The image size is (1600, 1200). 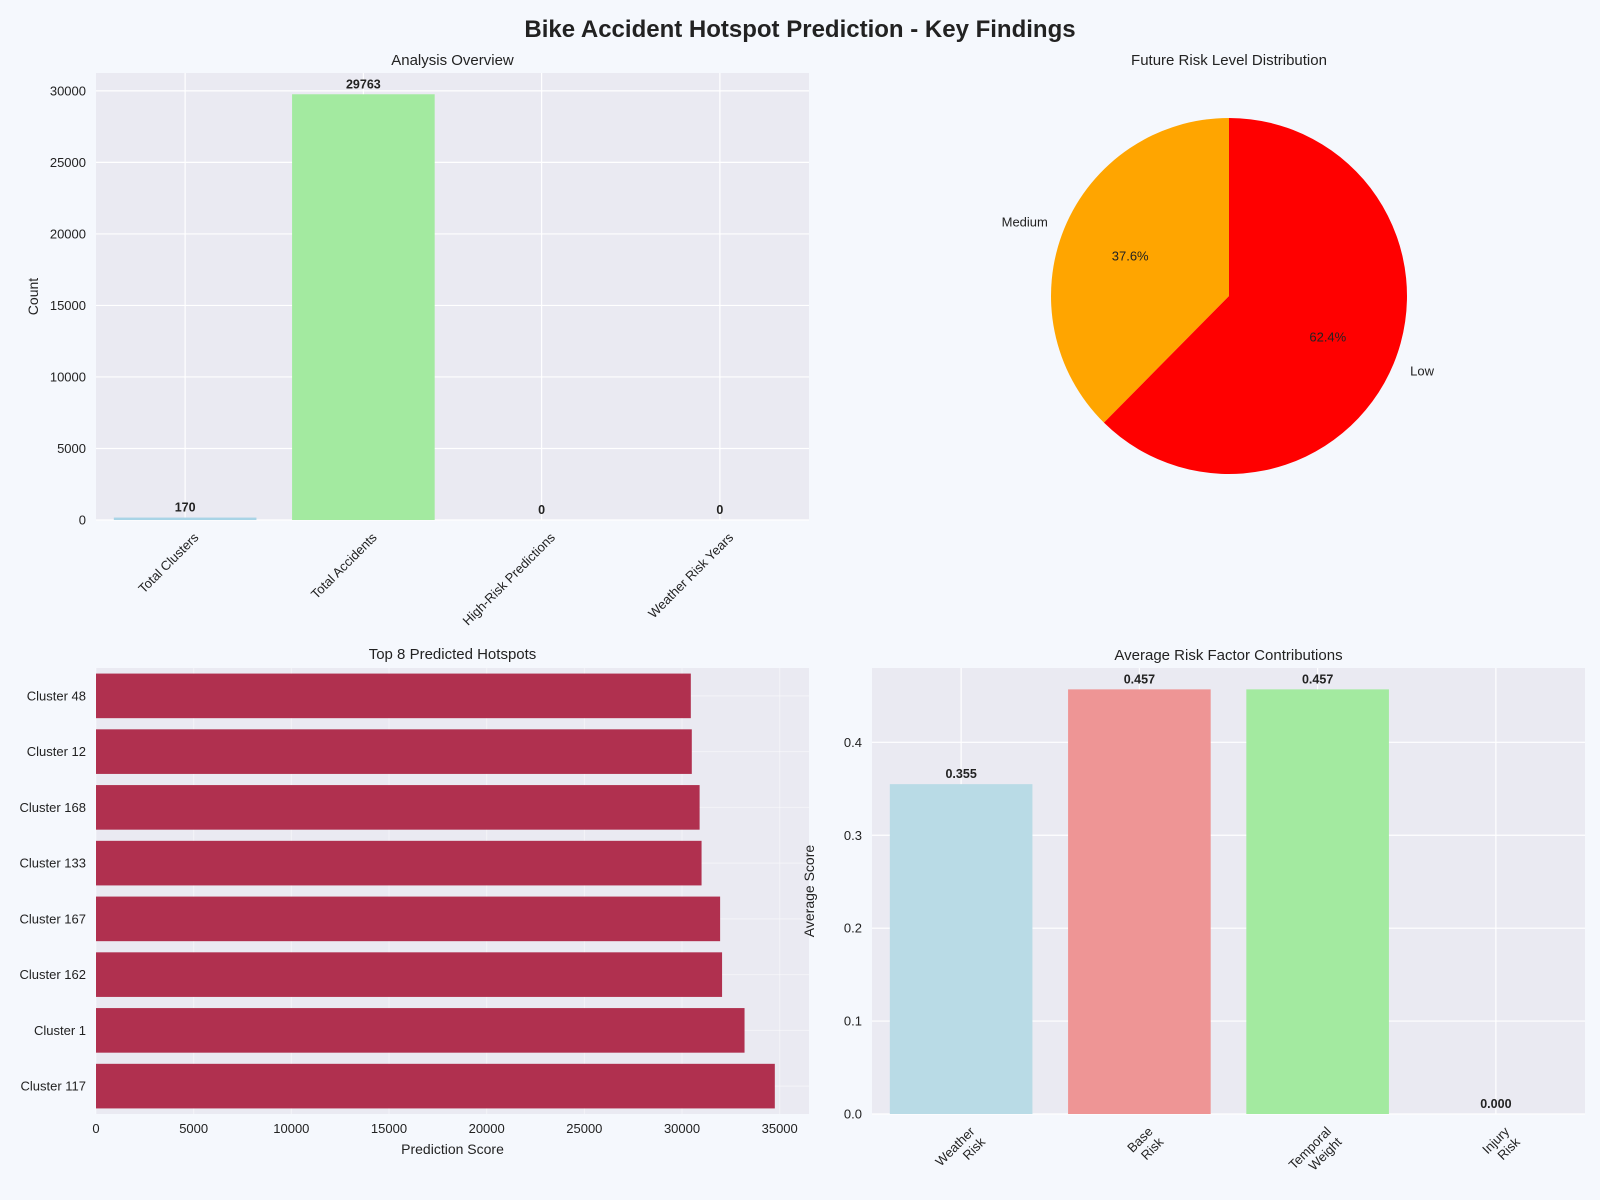 I want to click on y-tick-label: 0.2, so click(x=853, y=928).